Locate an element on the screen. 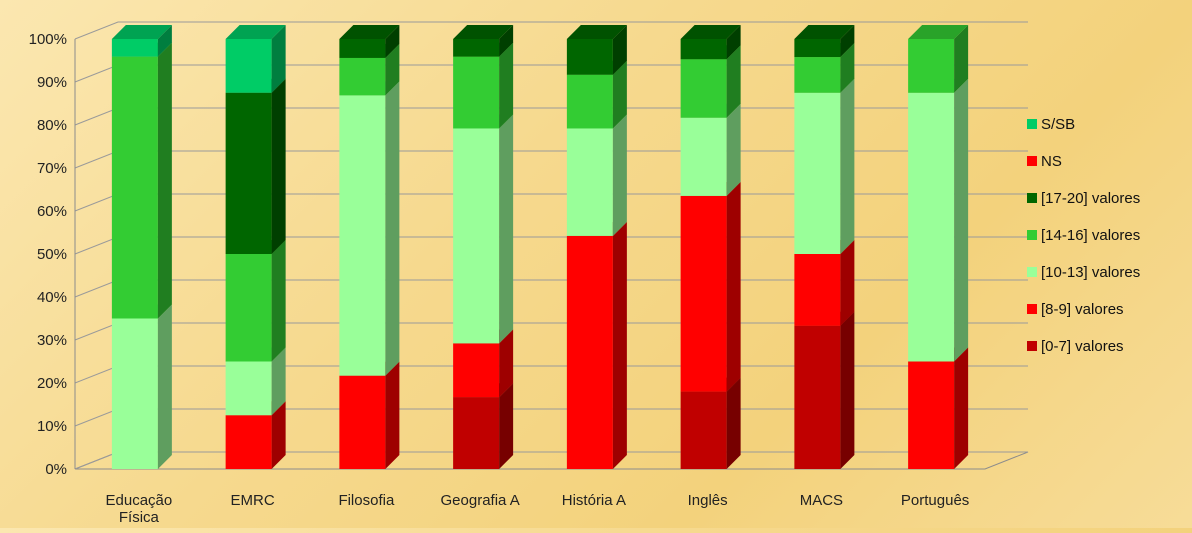  y-tick-label: 10% is located at coordinates (52, 426).